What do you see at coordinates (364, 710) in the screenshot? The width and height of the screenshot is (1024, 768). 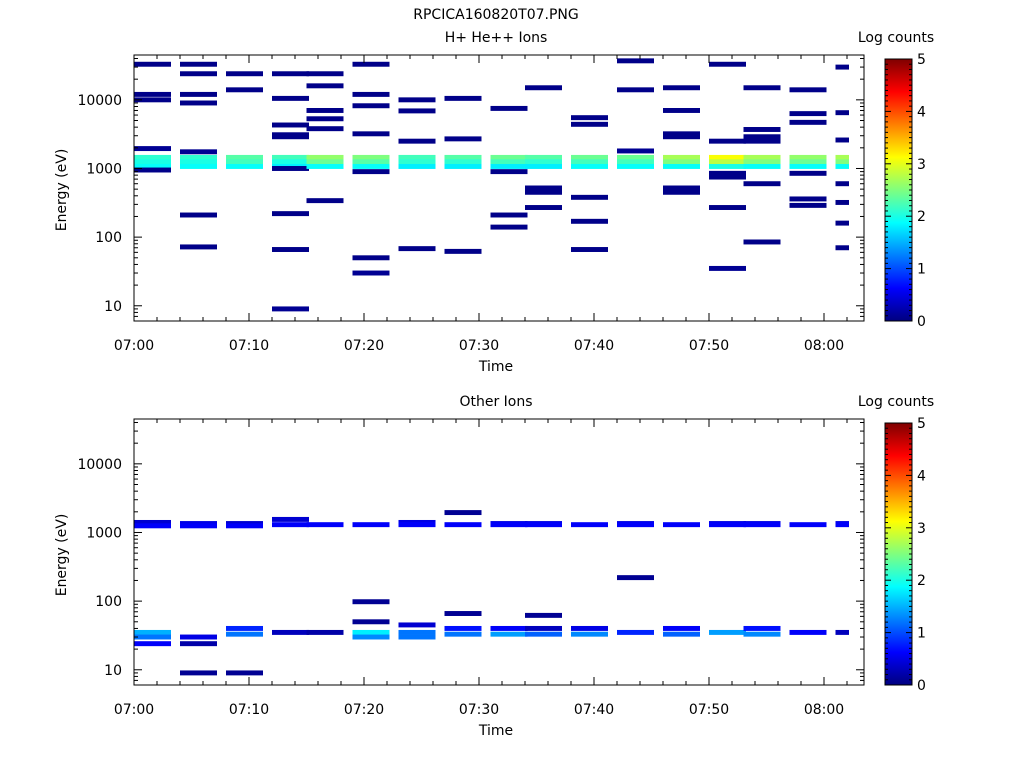 I see `x-tick-label: 07:20` at bounding box center [364, 710].